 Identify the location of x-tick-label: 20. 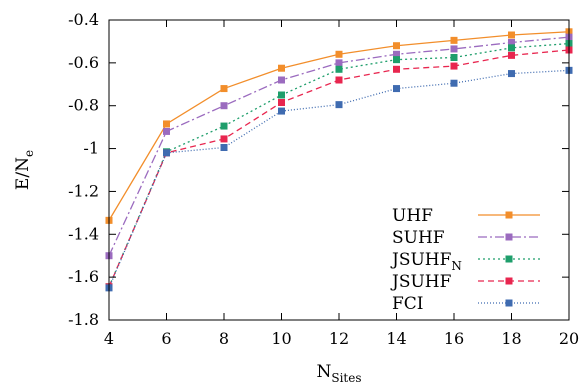
(569, 338).